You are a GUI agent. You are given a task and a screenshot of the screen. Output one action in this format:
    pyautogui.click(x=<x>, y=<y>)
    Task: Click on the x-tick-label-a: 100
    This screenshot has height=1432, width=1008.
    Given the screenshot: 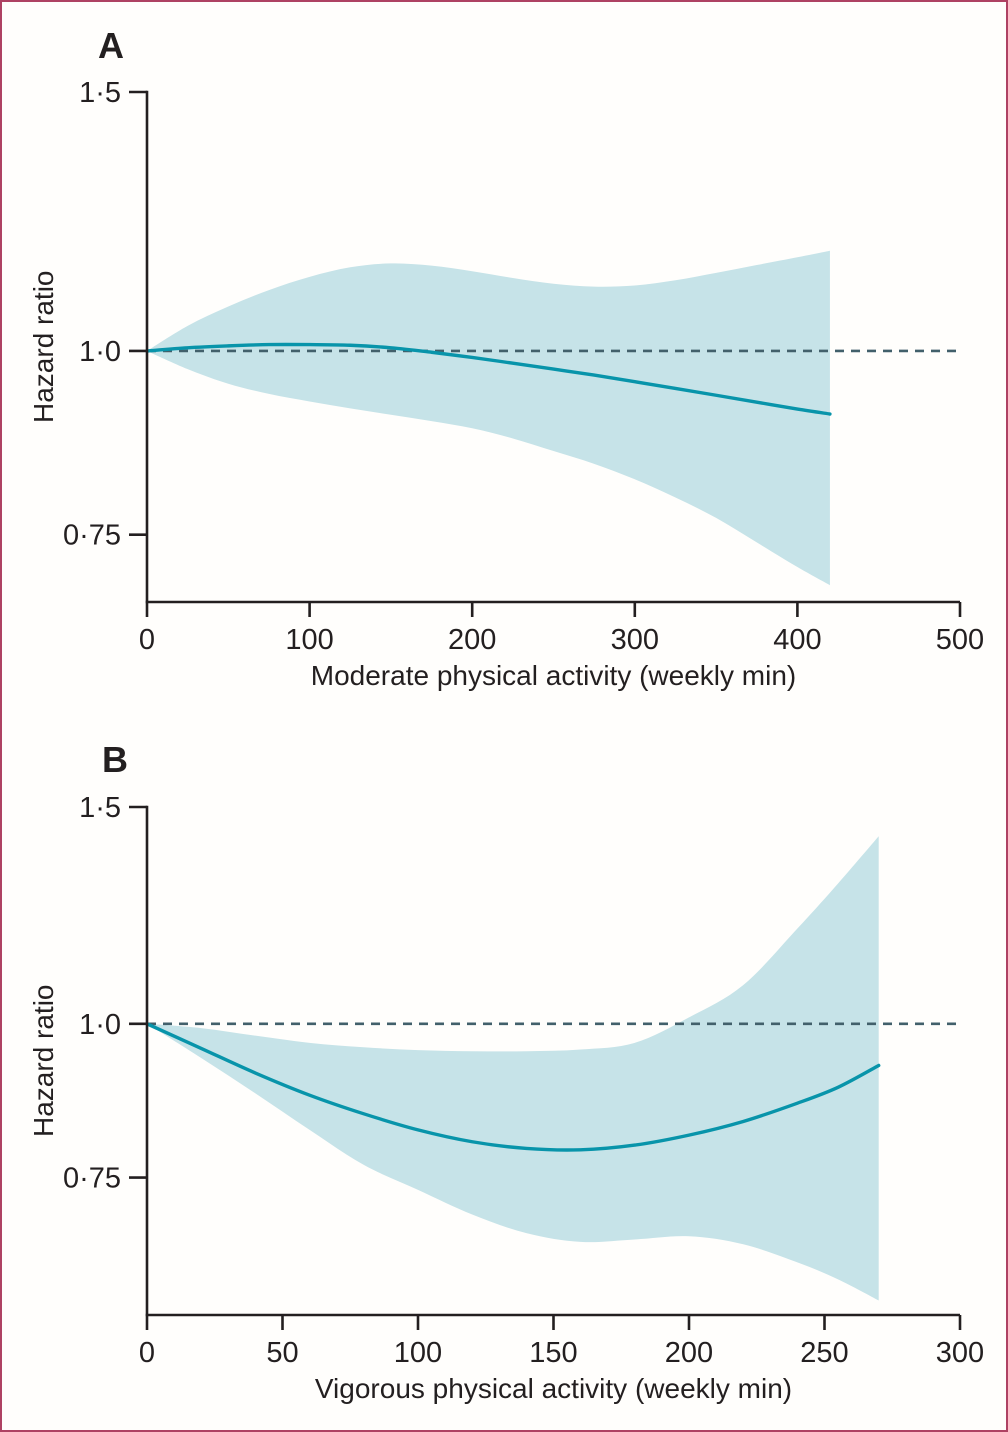 What is the action you would take?
    pyautogui.click(x=309, y=640)
    